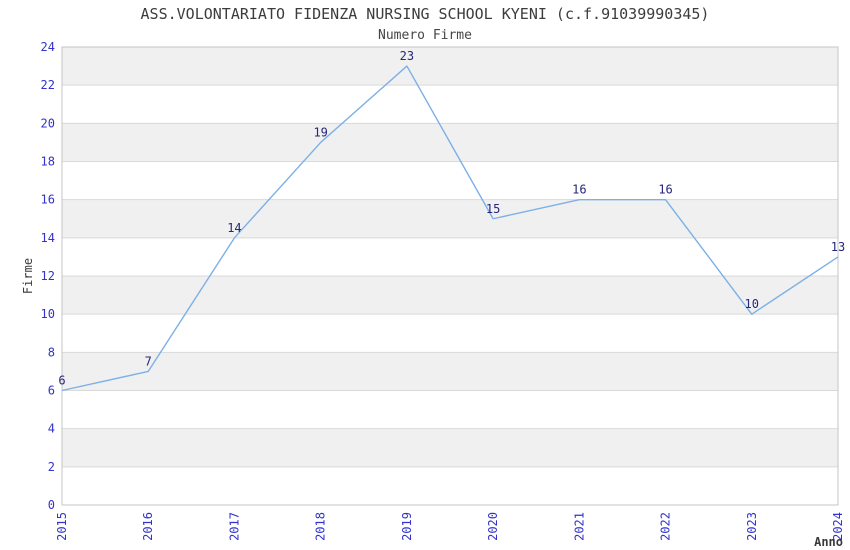  What do you see at coordinates (320, 132) in the screenshot?
I see `data-point-label: 19` at bounding box center [320, 132].